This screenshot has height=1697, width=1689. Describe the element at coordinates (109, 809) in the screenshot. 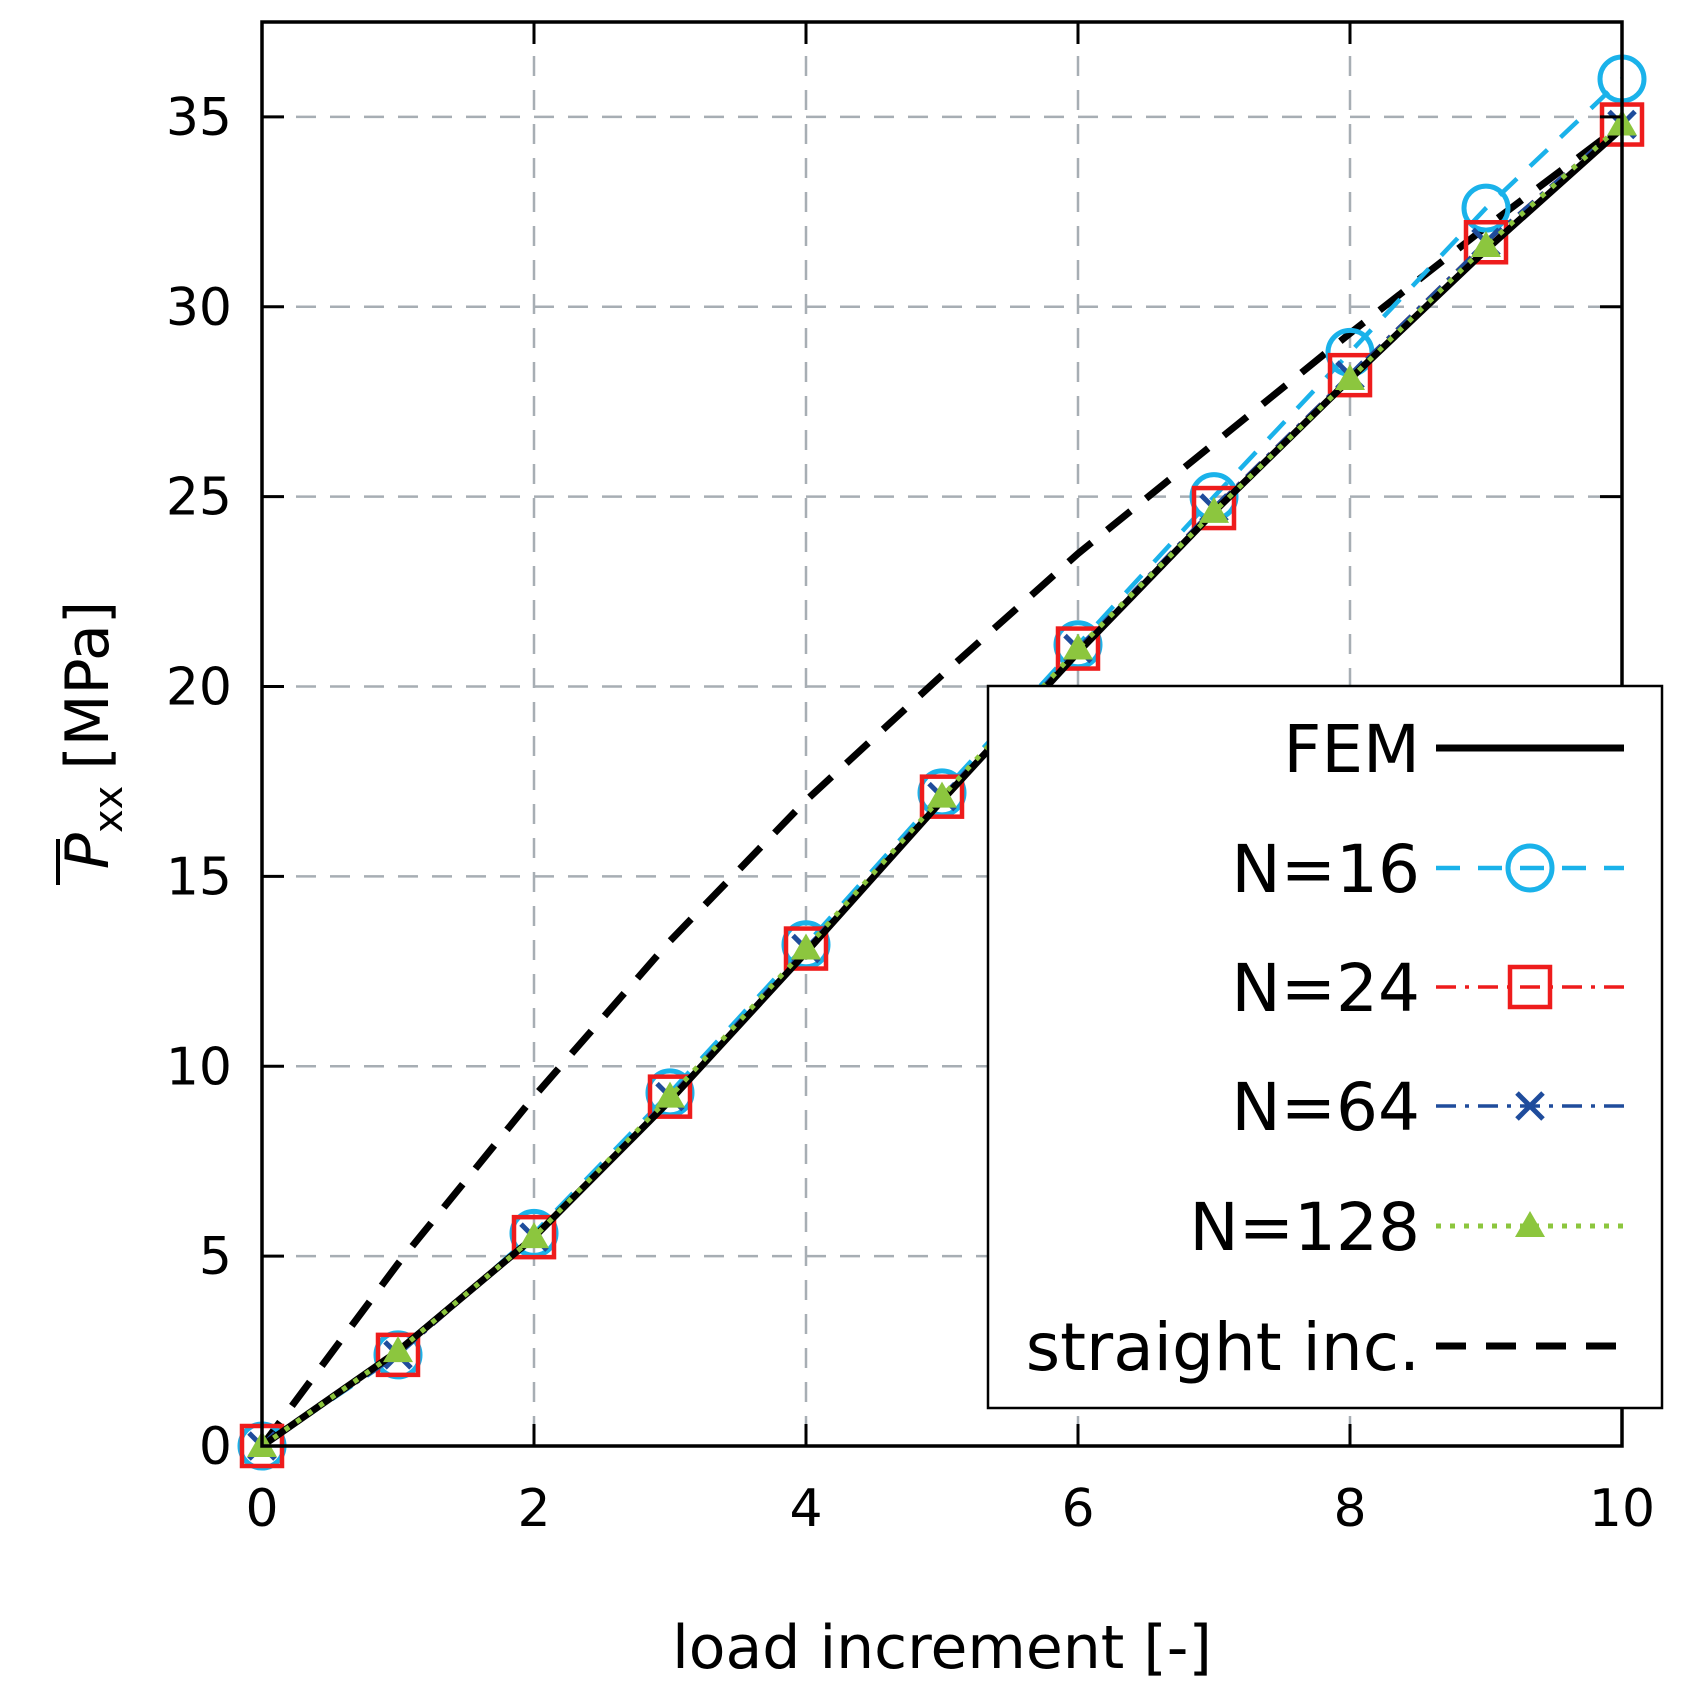

I see `y-axis-subscript: xx` at that location.